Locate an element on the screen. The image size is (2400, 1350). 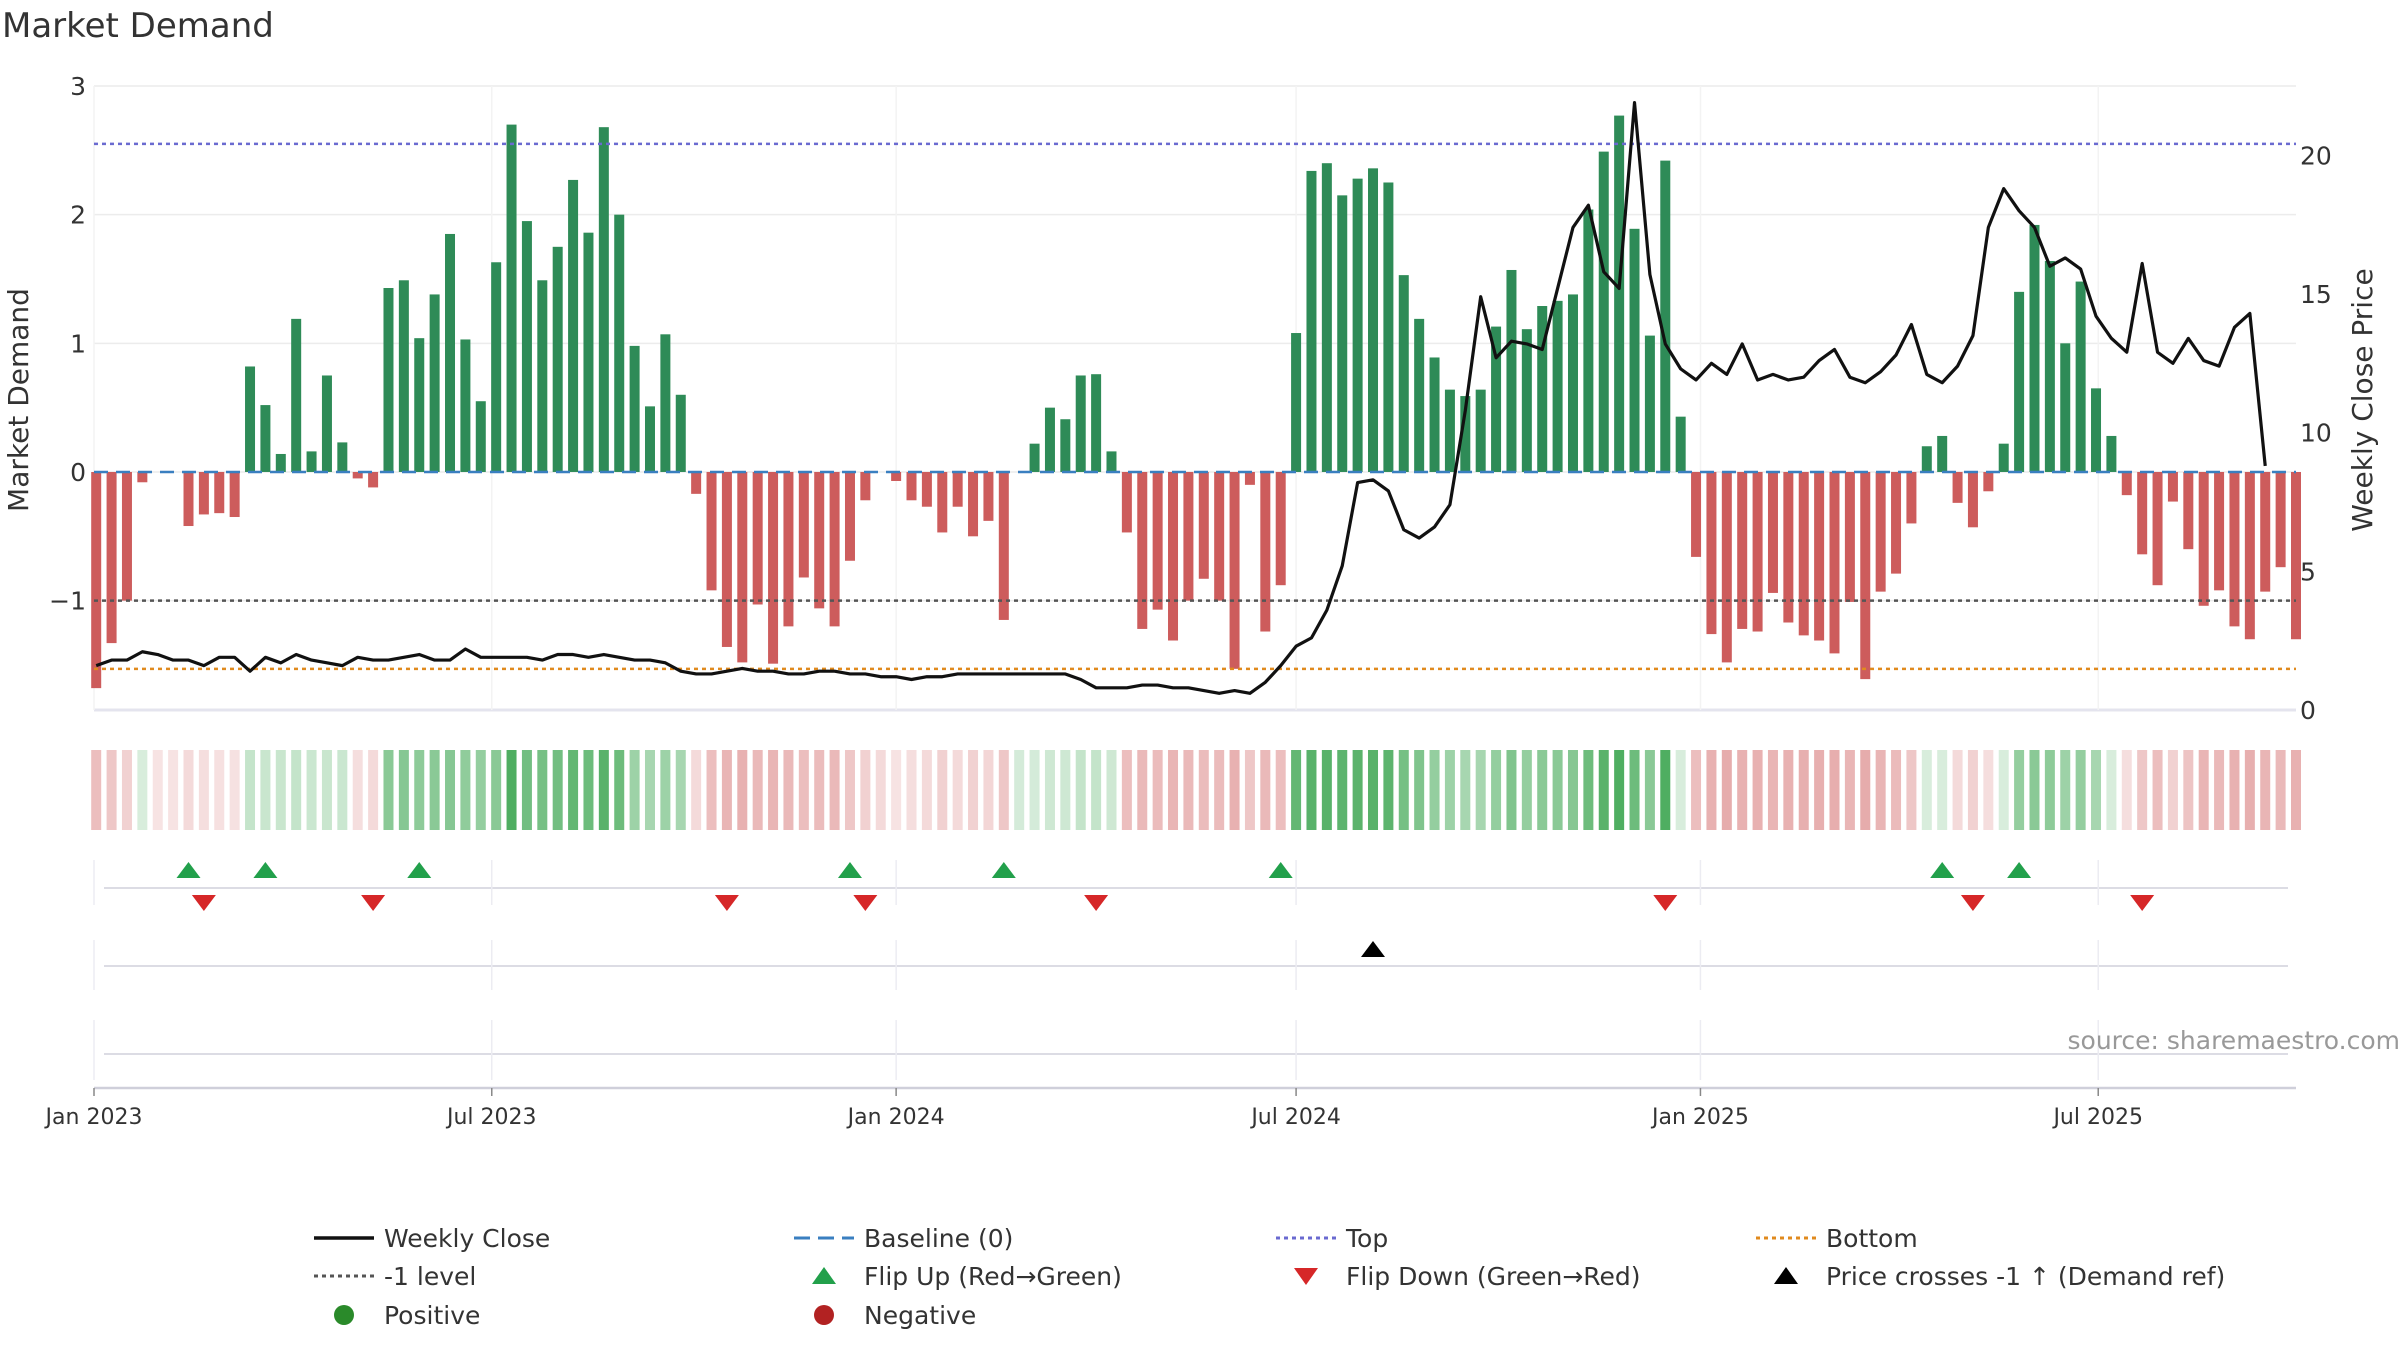
flip-down-marker is located at coordinates (373, 903).